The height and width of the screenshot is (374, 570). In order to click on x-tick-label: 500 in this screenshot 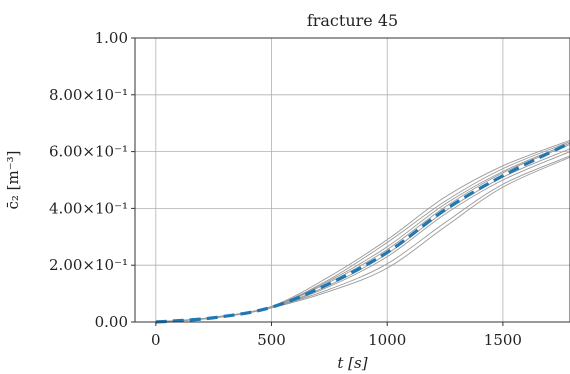, I will do `click(271, 340)`.